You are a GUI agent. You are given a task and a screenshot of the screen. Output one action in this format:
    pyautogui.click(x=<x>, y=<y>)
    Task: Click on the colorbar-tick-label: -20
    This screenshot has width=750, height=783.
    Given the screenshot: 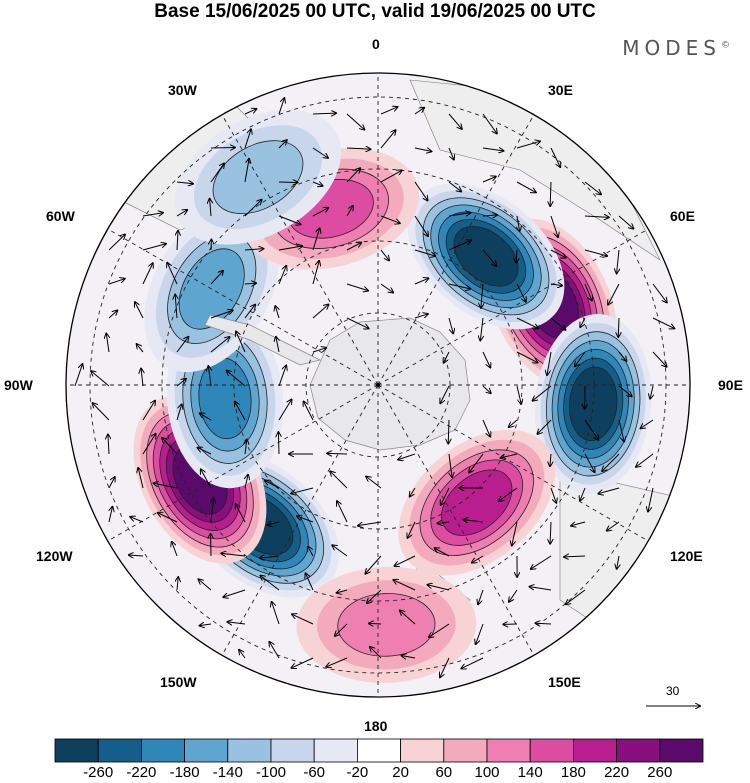 What is the action you would take?
    pyautogui.click(x=357, y=772)
    